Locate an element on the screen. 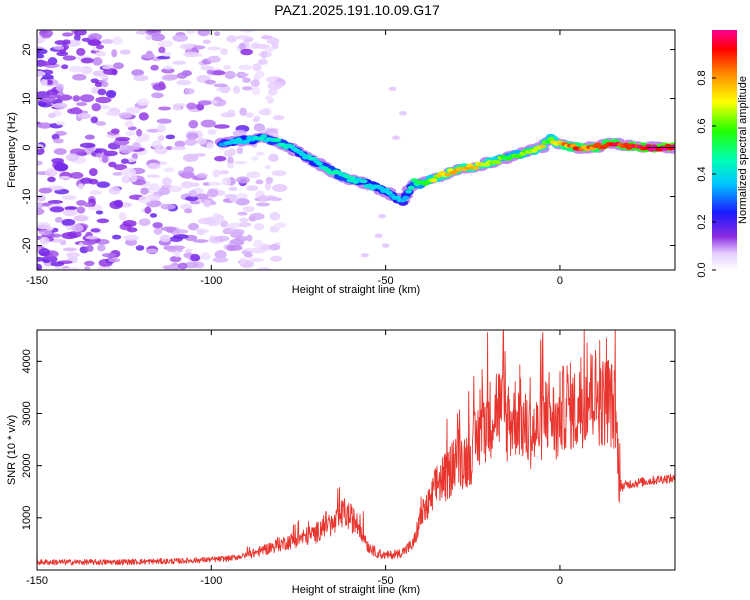  spectrogram-x-label: Height of straight line (km) is located at coordinates (356, 290).